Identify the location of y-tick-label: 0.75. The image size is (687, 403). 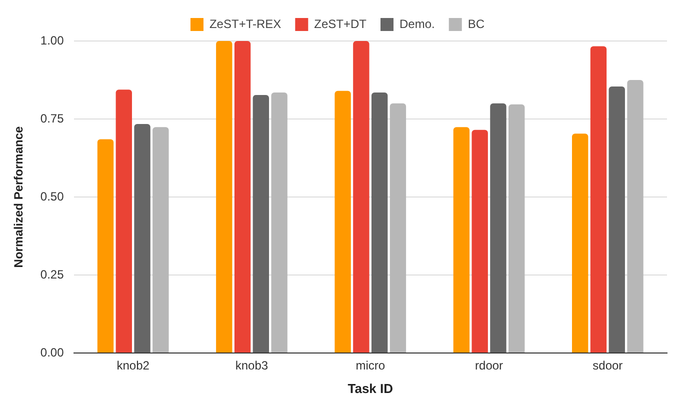
(52, 118).